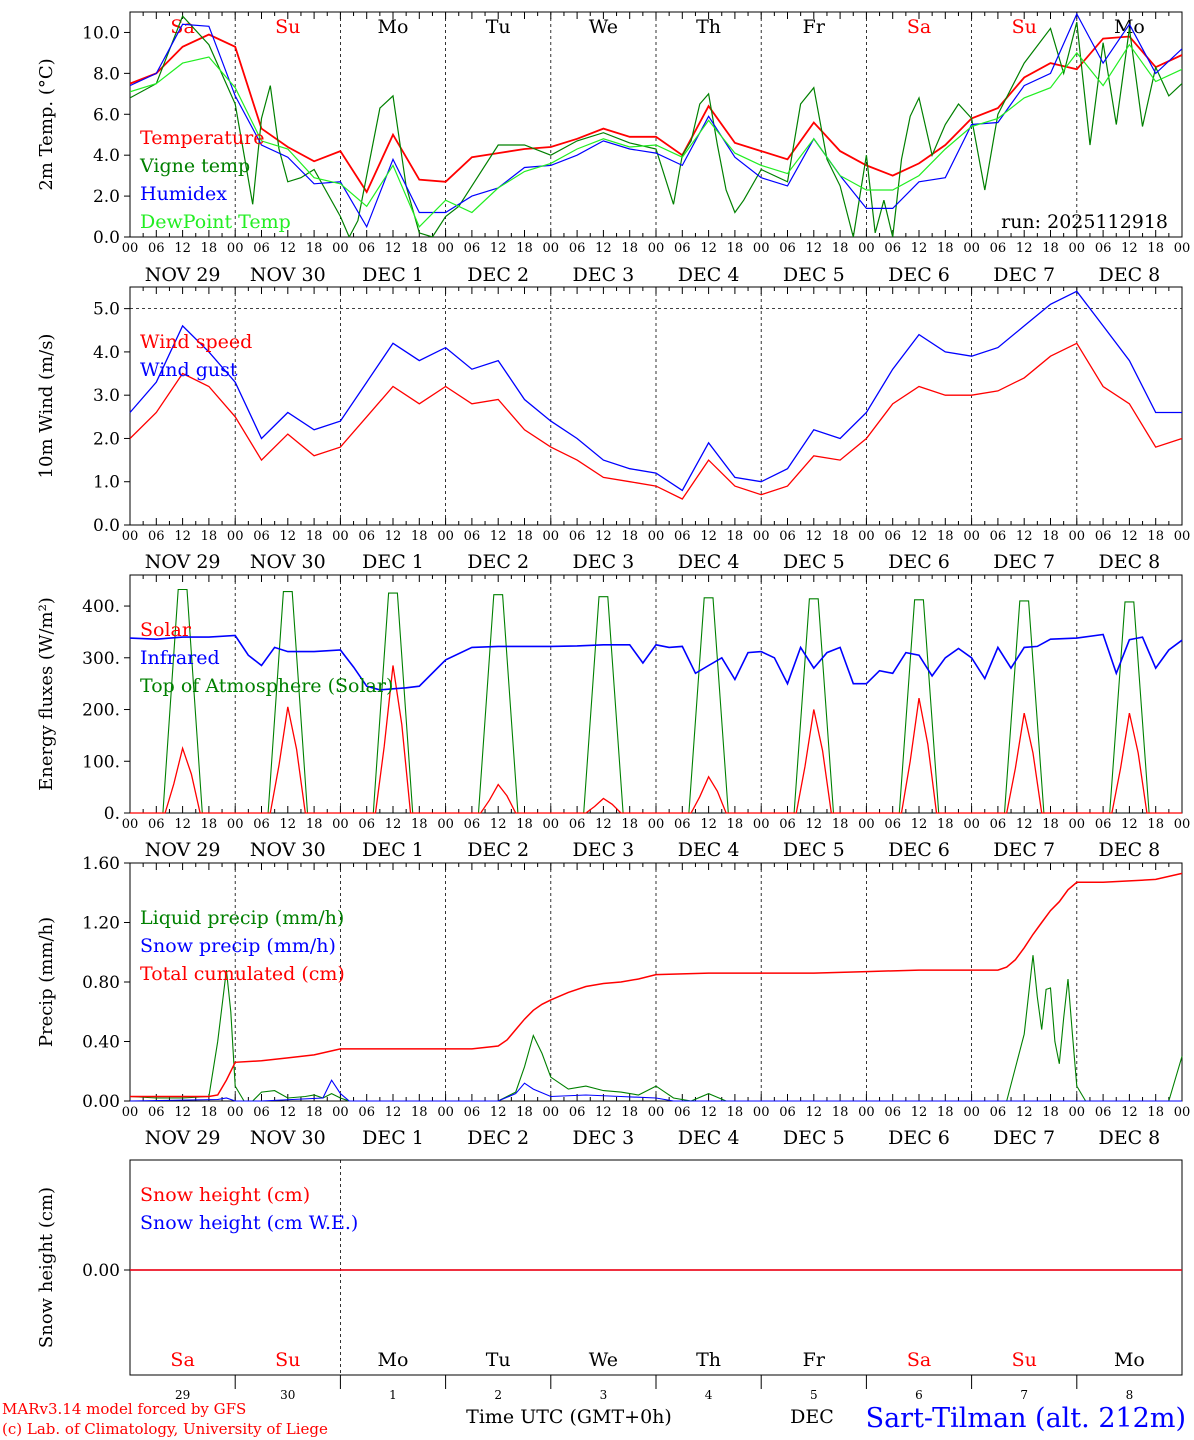  I want to click on day-number: 6, so click(919, 1395).